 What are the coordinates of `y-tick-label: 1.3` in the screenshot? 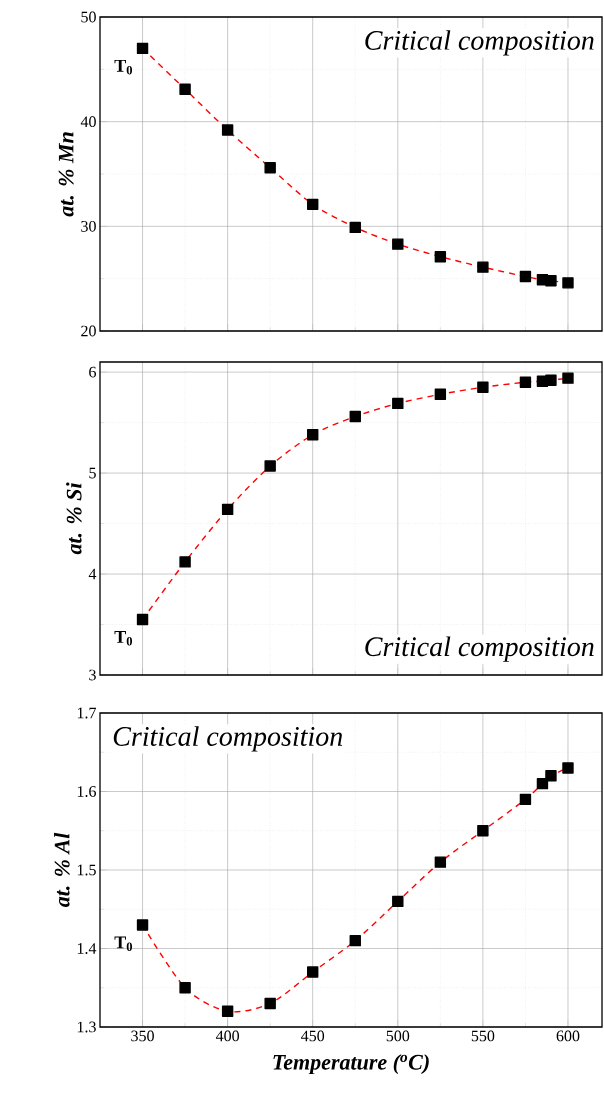 It's located at (86, 1027).